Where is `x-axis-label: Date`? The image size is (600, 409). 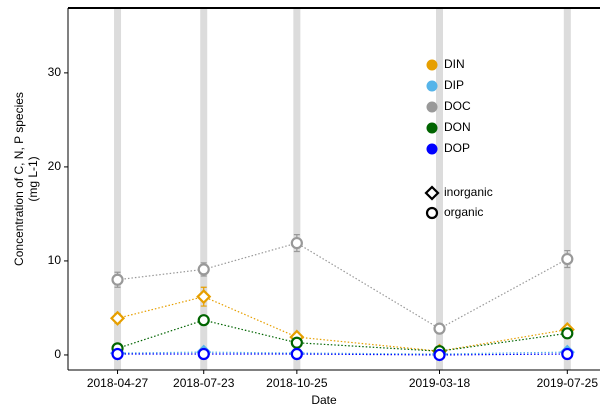
x-axis-label: Date is located at coordinates (324, 400).